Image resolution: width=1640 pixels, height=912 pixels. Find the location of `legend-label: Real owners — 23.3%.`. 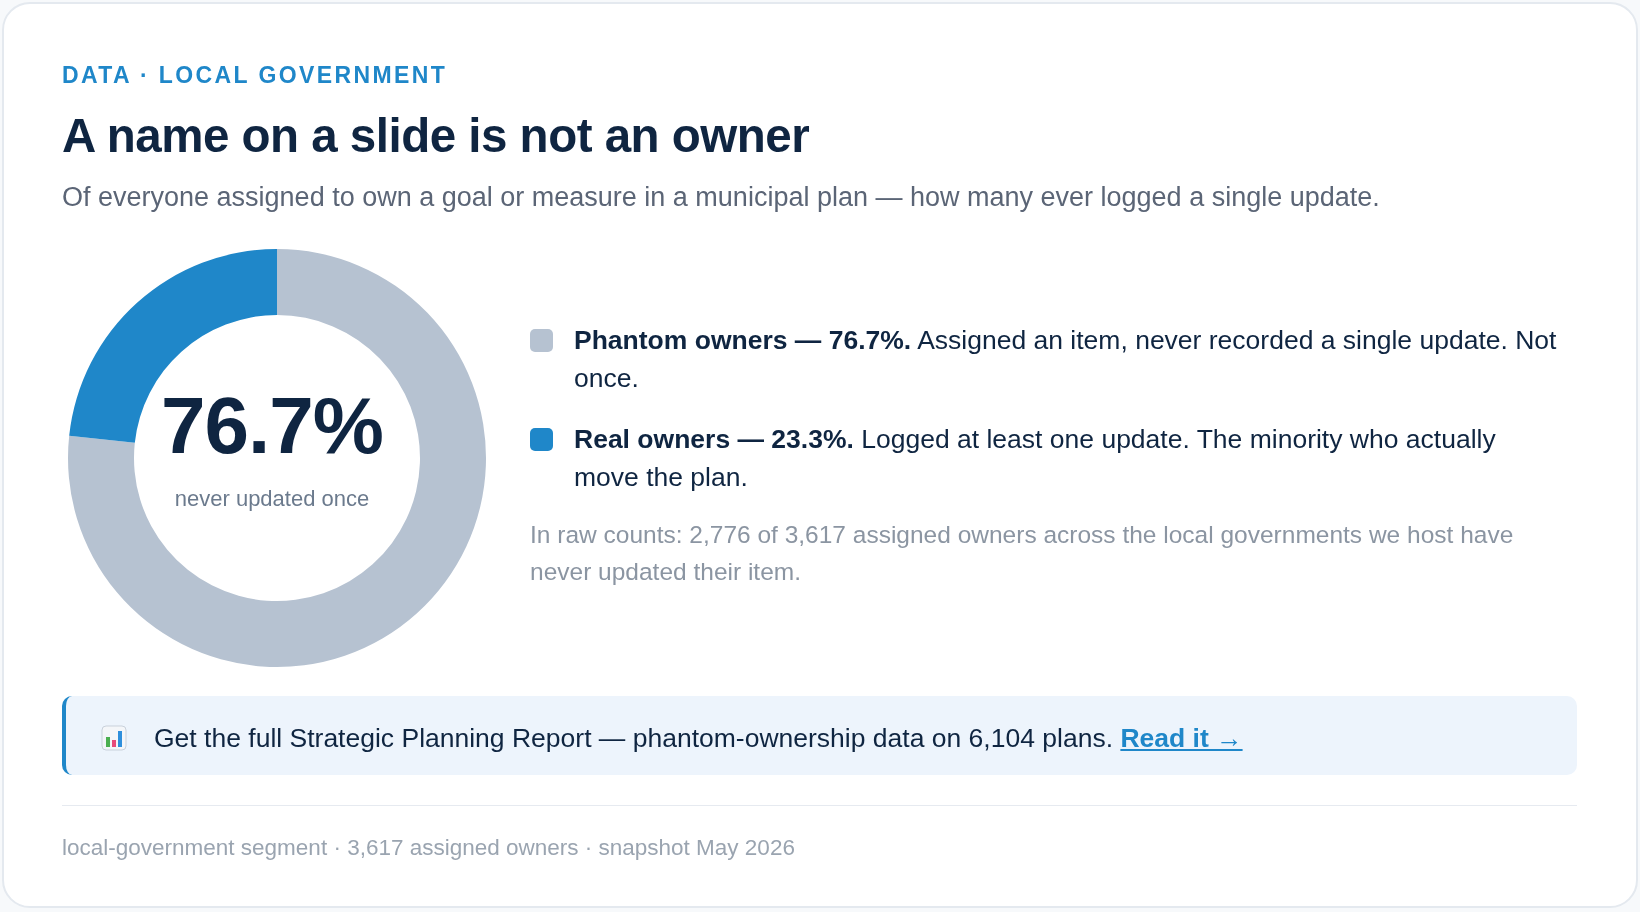

legend-label: Real owners — 23.3%. is located at coordinates (714, 439).